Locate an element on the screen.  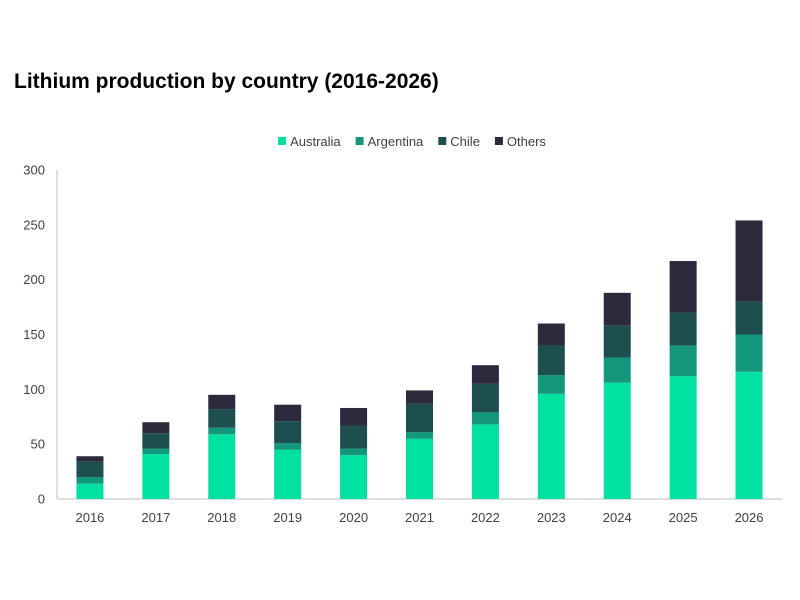
bar-stack-2026 is located at coordinates (749, 359).